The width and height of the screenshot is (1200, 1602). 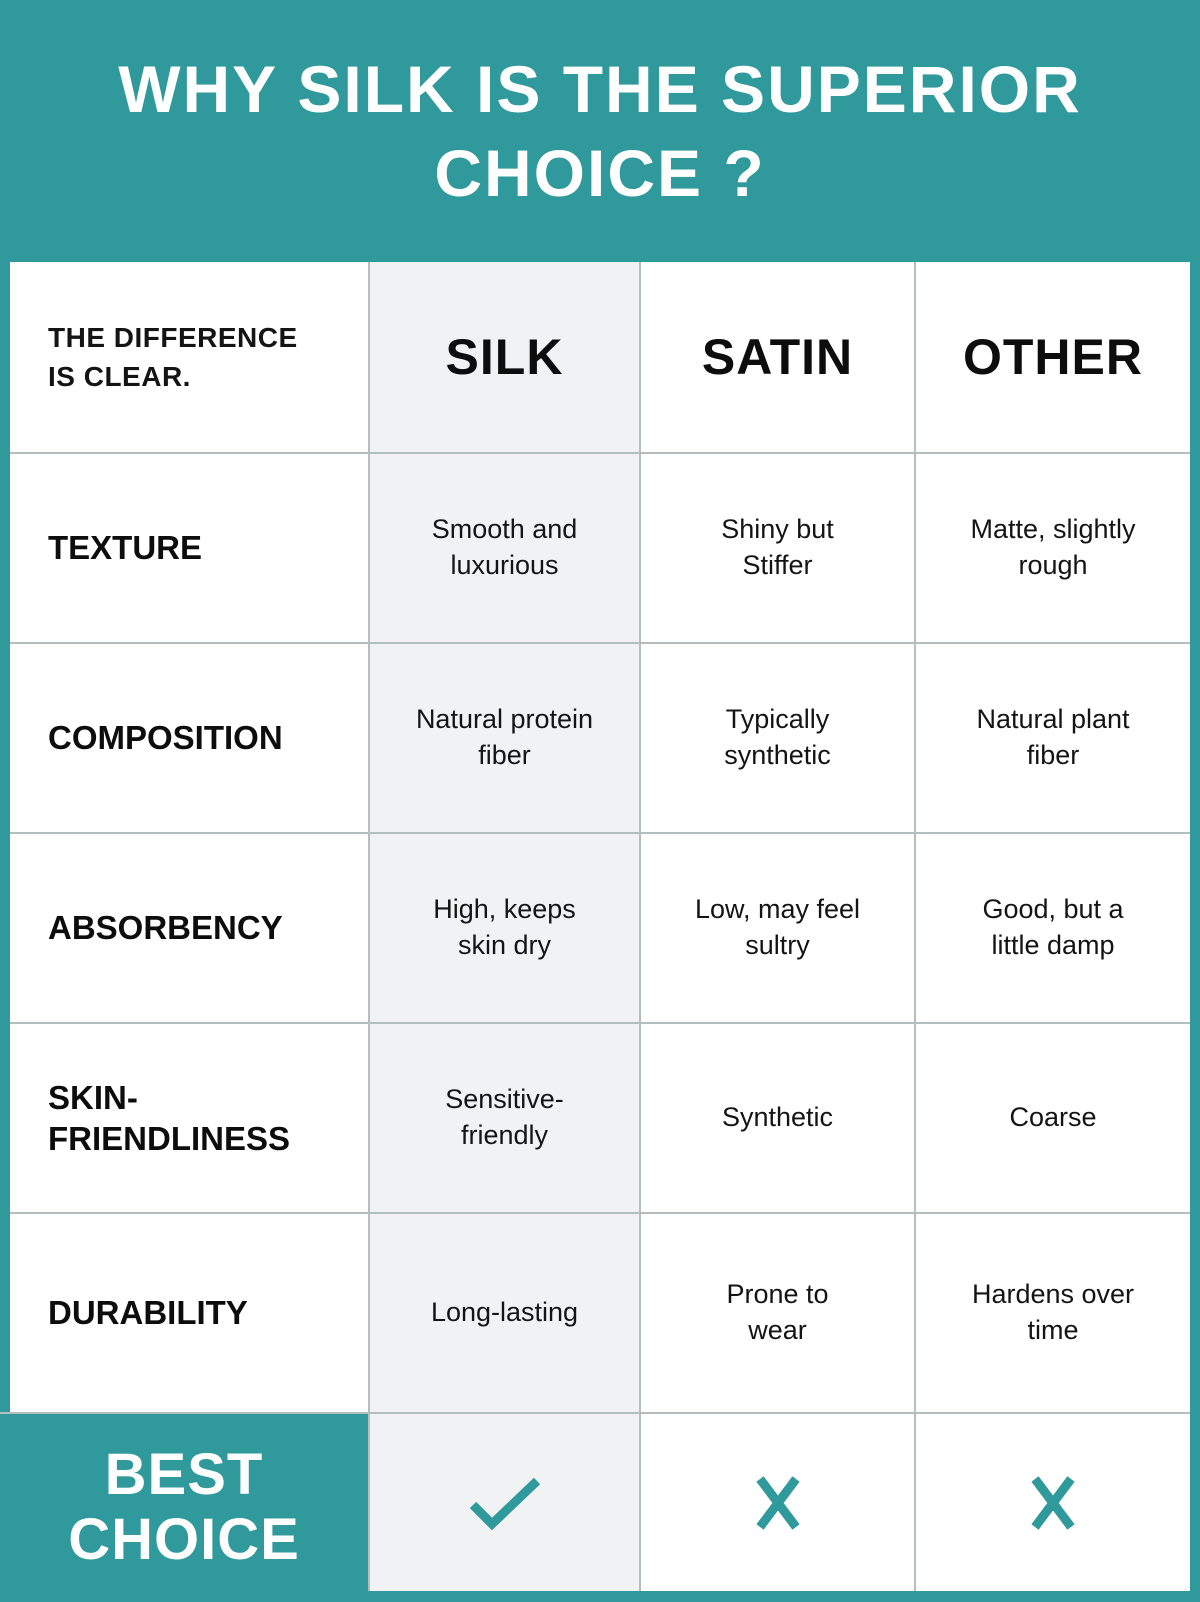 I want to click on cell-texture-satin: Shiny but Stiffer, so click(x=776, y=547).